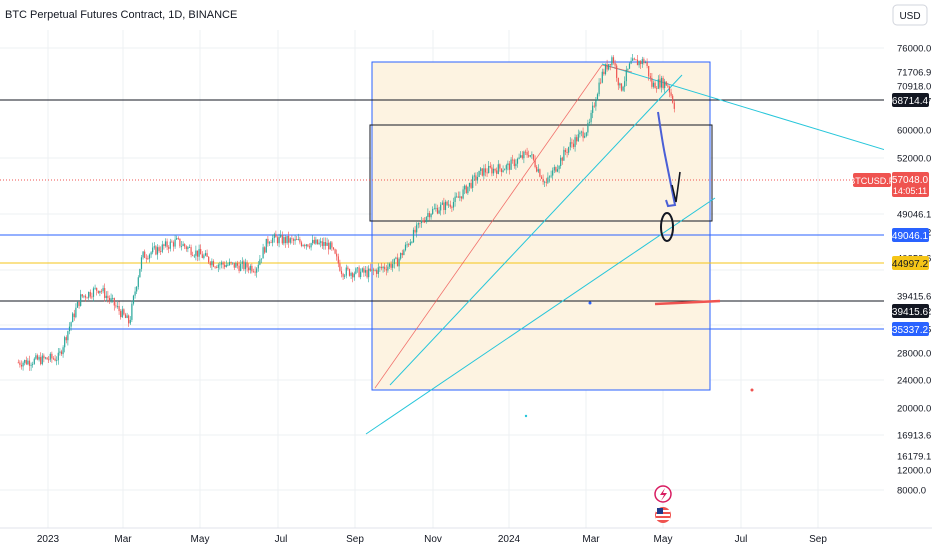 Image resolution: width=932 pixels, height=550 pixels. I want to click on drawing-circle, so click(667, 227).